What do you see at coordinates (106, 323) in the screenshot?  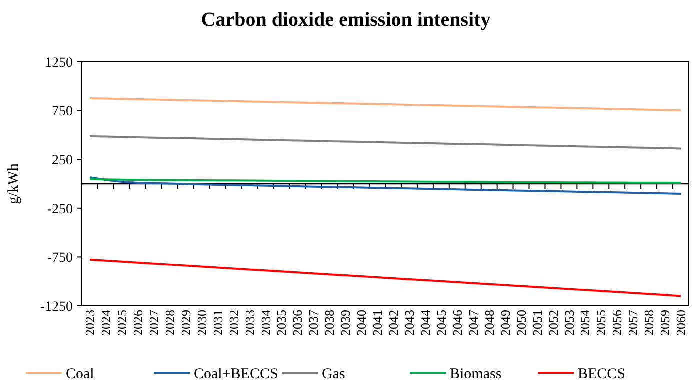 I see `x-tick-label: 2024` at bounding box center [106, 323].